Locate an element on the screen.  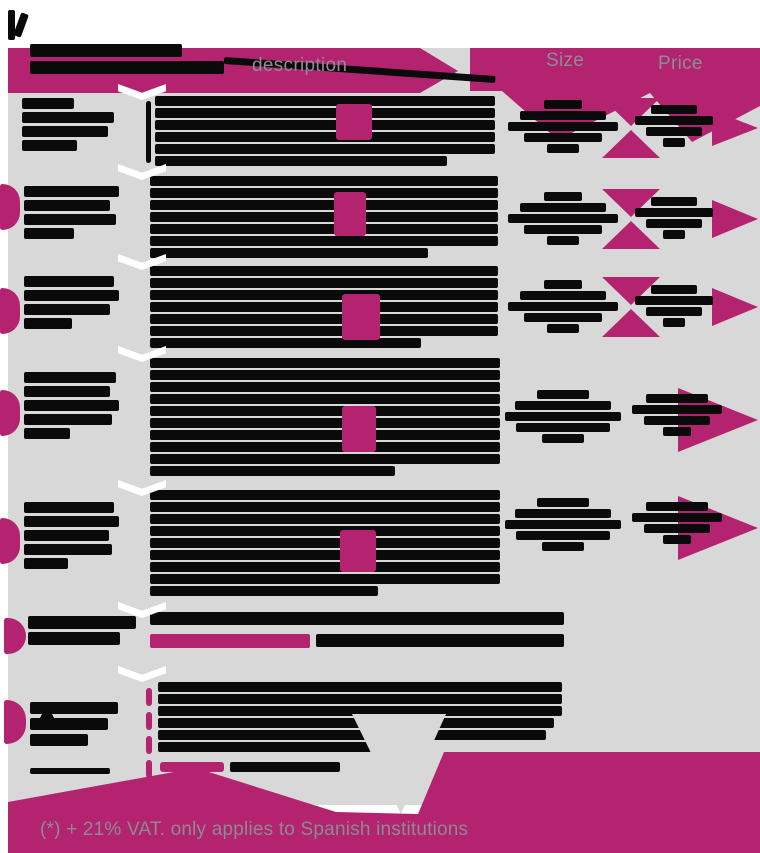
column-header-price: Price is located at coordinates (680, 63).